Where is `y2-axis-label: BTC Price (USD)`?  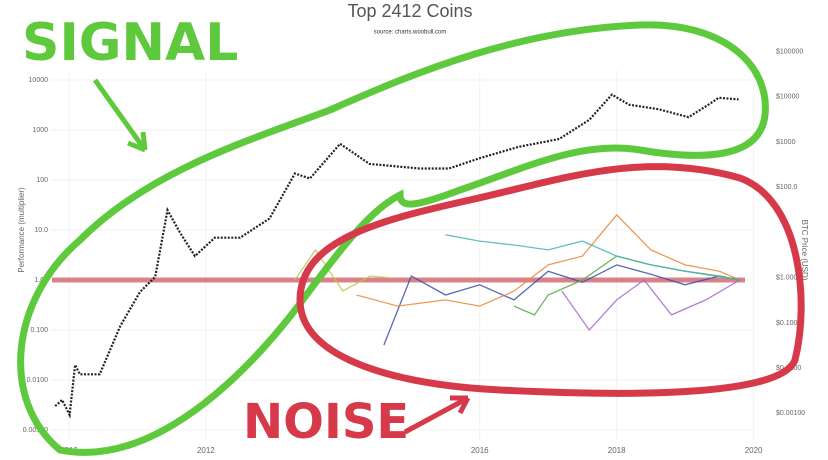
y2-axis-label: BTC Price (USD) is located at coordinates (804, 250).